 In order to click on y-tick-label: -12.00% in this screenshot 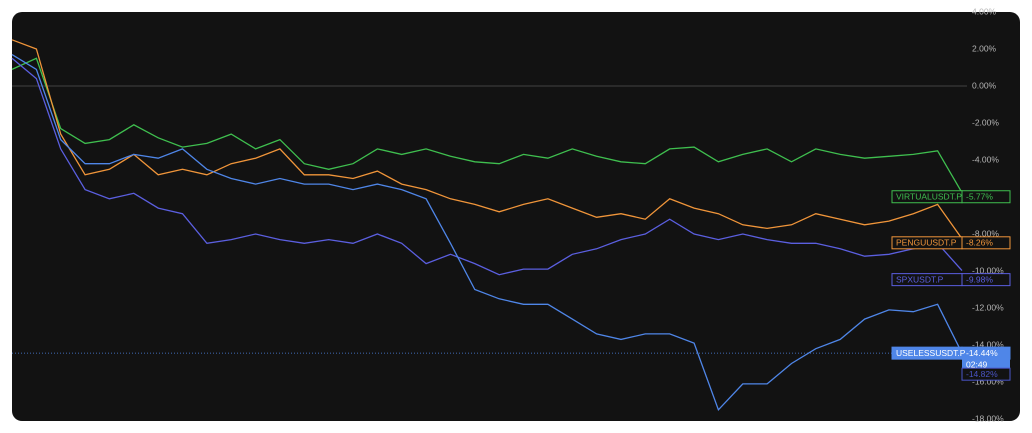, I will do `click(988, 307)`.